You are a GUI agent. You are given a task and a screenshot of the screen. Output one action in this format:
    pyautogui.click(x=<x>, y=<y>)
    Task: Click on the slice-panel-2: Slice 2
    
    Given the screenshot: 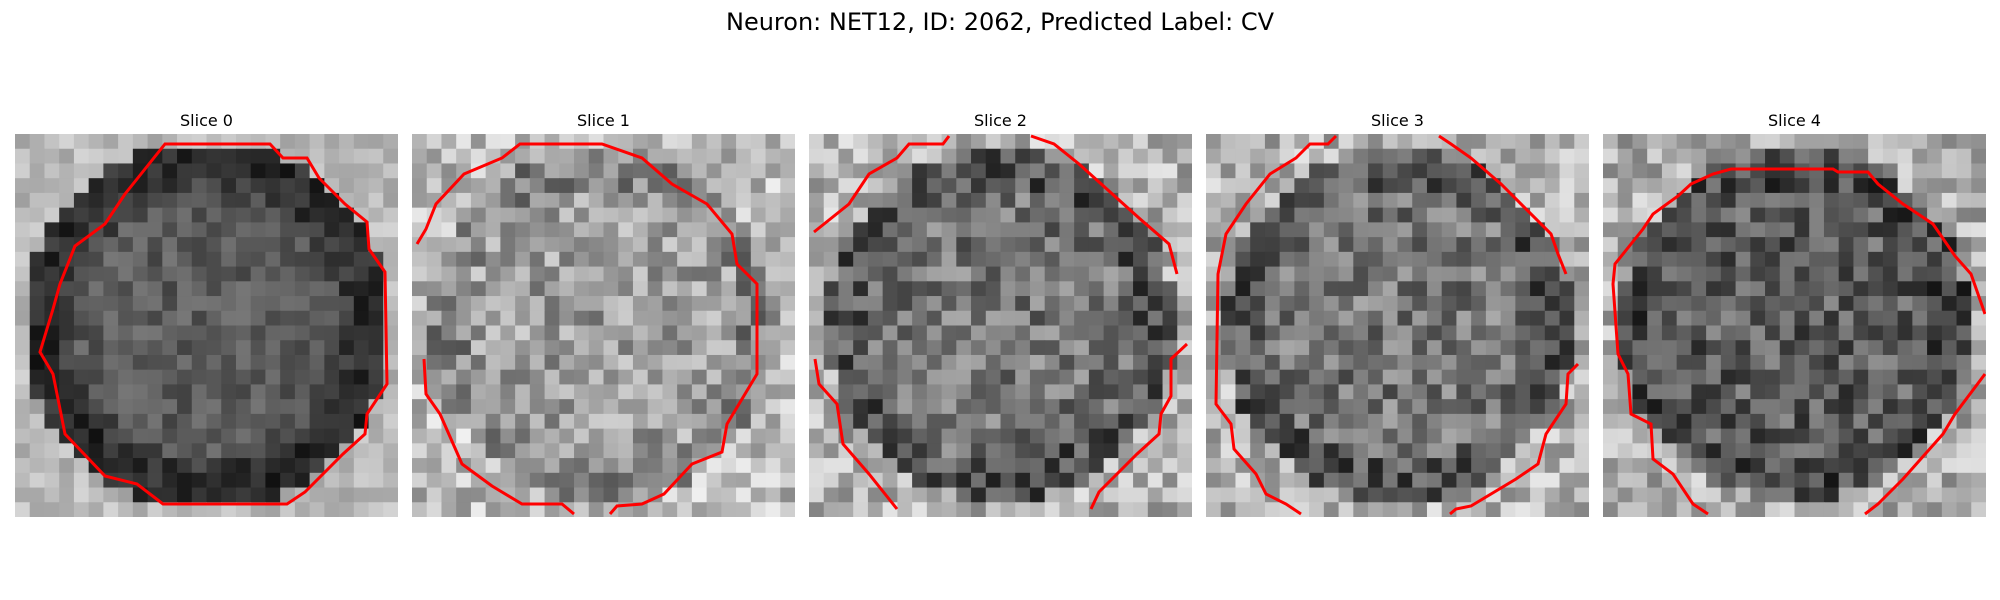 What is the action you would take?
    pyautogui.click(x=1000, y=312)
    